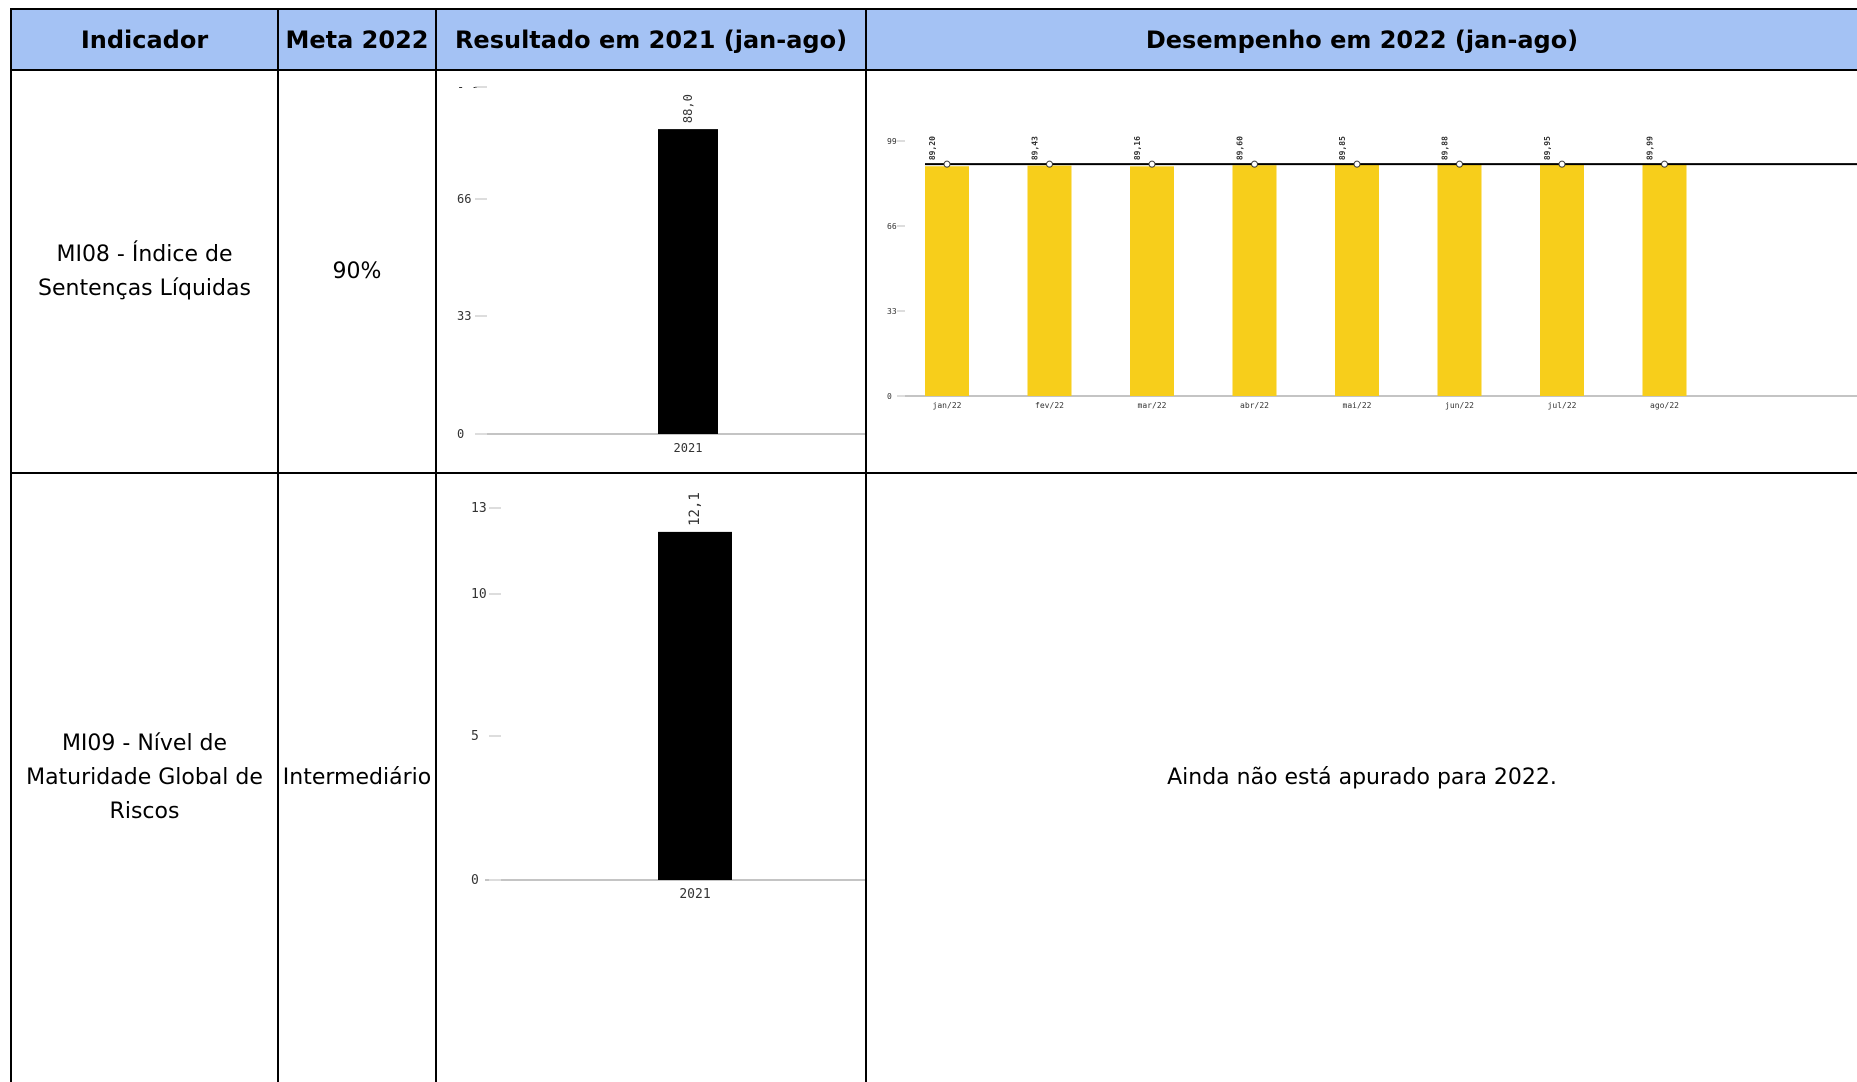 The width and height of the screenshot is (1857, 1082). What do you see at coordinates (947, 405) in the screenshot?
I see `x-tick-label: jan/22` at bounding box center [947, 405].